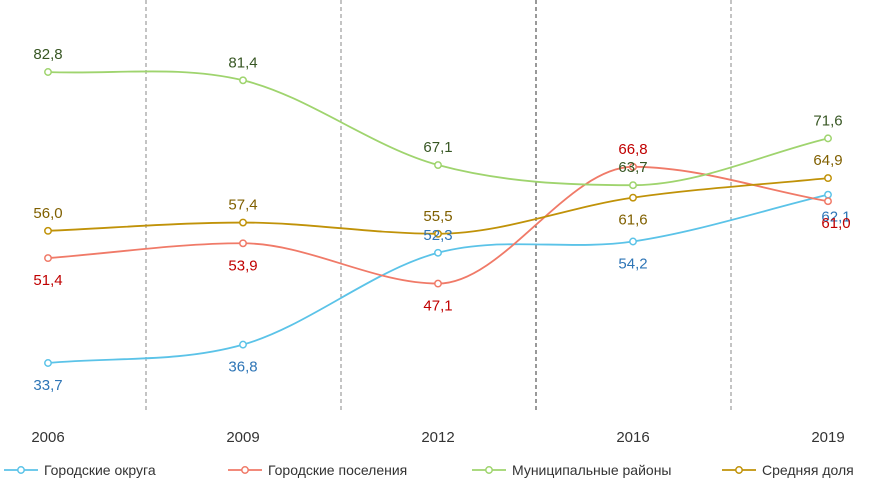 The width and height of the screenshot is (883, 481). I want to click on data-label: 55,5, so click(437, 216).